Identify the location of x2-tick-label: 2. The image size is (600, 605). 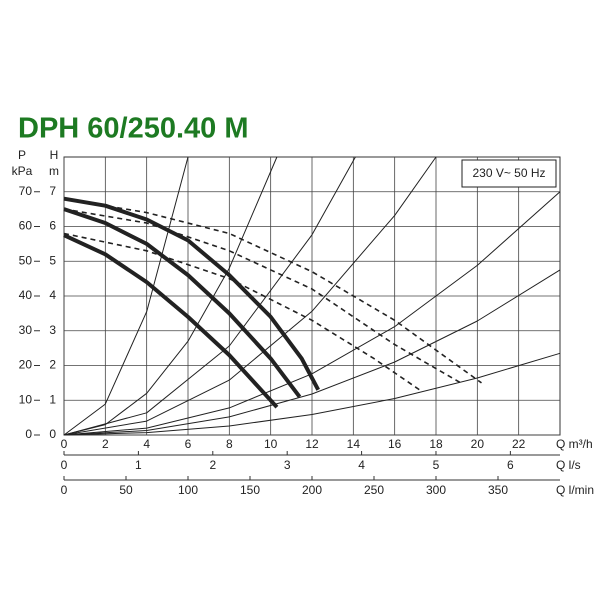
(212, 465).